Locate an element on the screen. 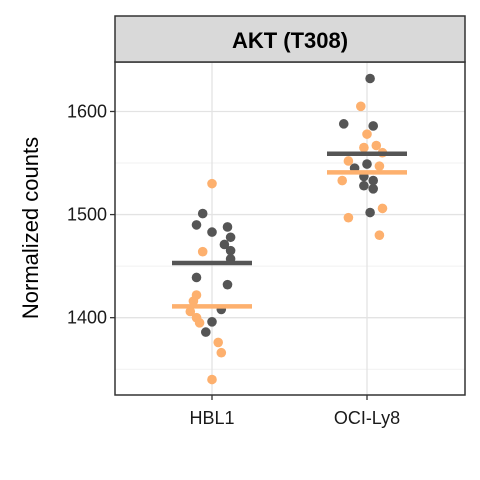 This screenshot has height=480, width=480. x-tick-label: HBL1 is located at coordinates (211, 418).